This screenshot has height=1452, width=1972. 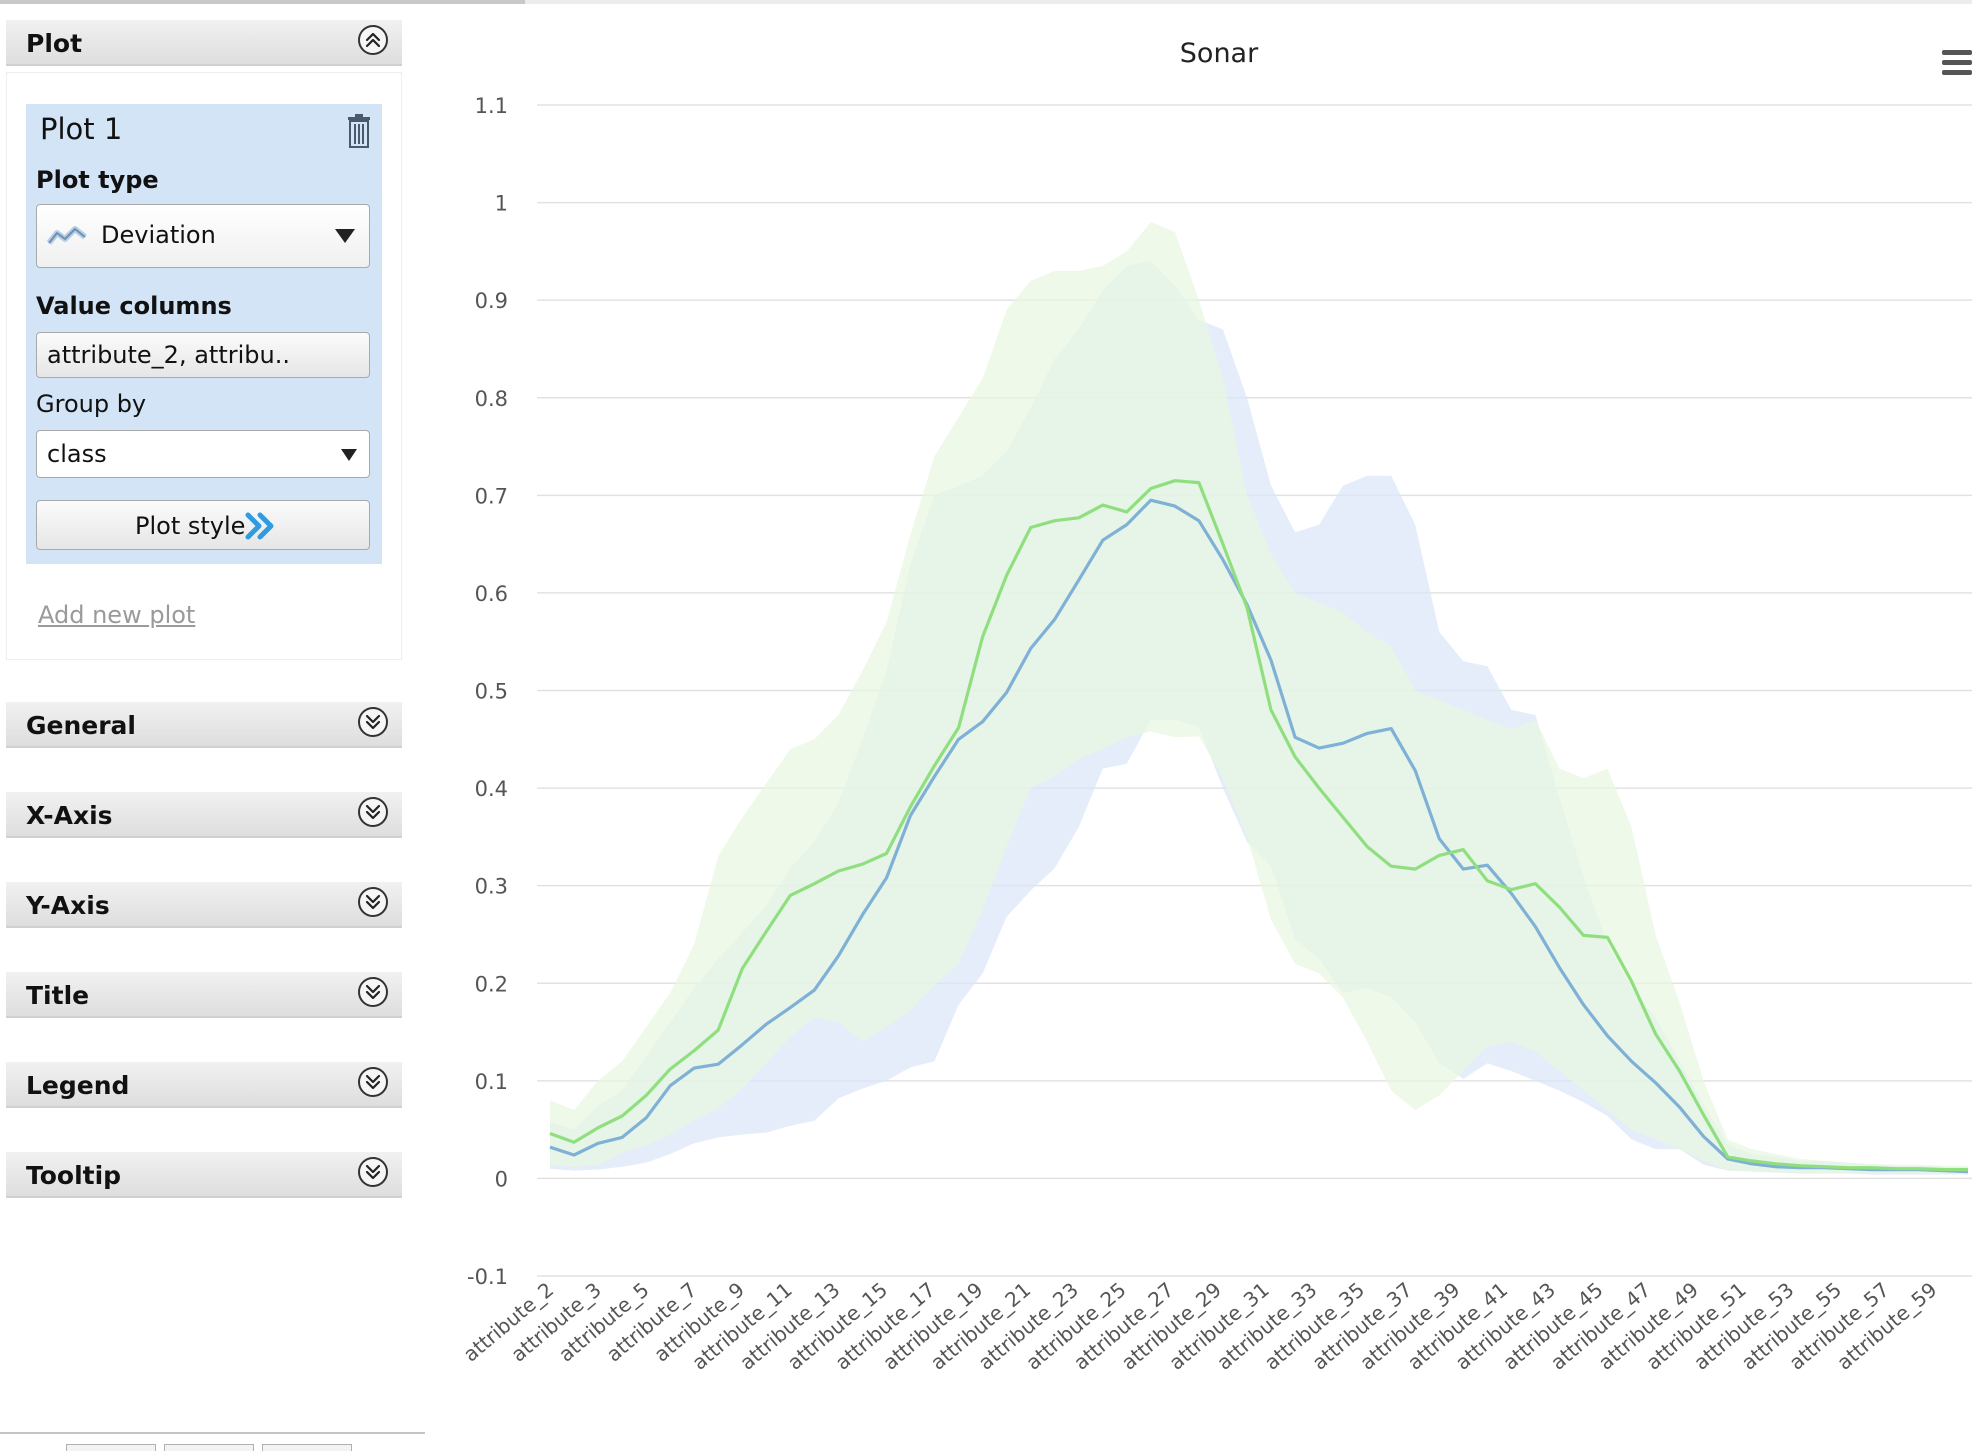 I want to click on collapse-icon, so click(x=373, y=40).